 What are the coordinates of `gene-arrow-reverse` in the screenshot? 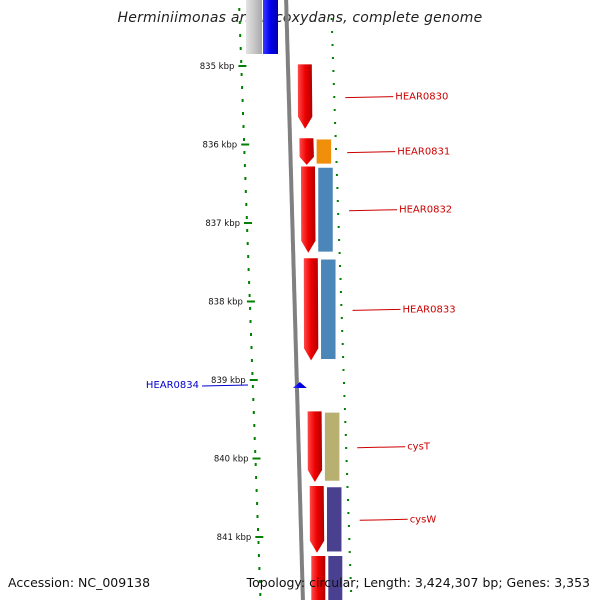 It's located at (299, 385).